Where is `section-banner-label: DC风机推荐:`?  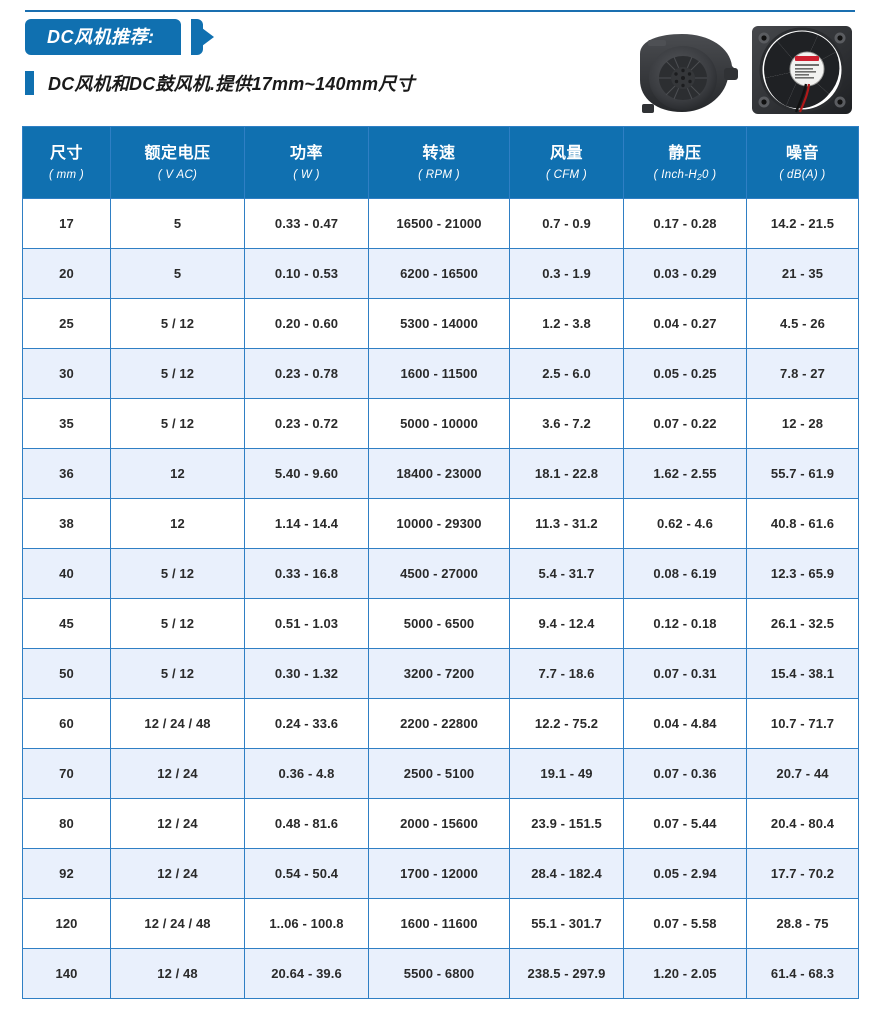 section-banner-label: DC风机推荐: is located at coordinates (101, 37).